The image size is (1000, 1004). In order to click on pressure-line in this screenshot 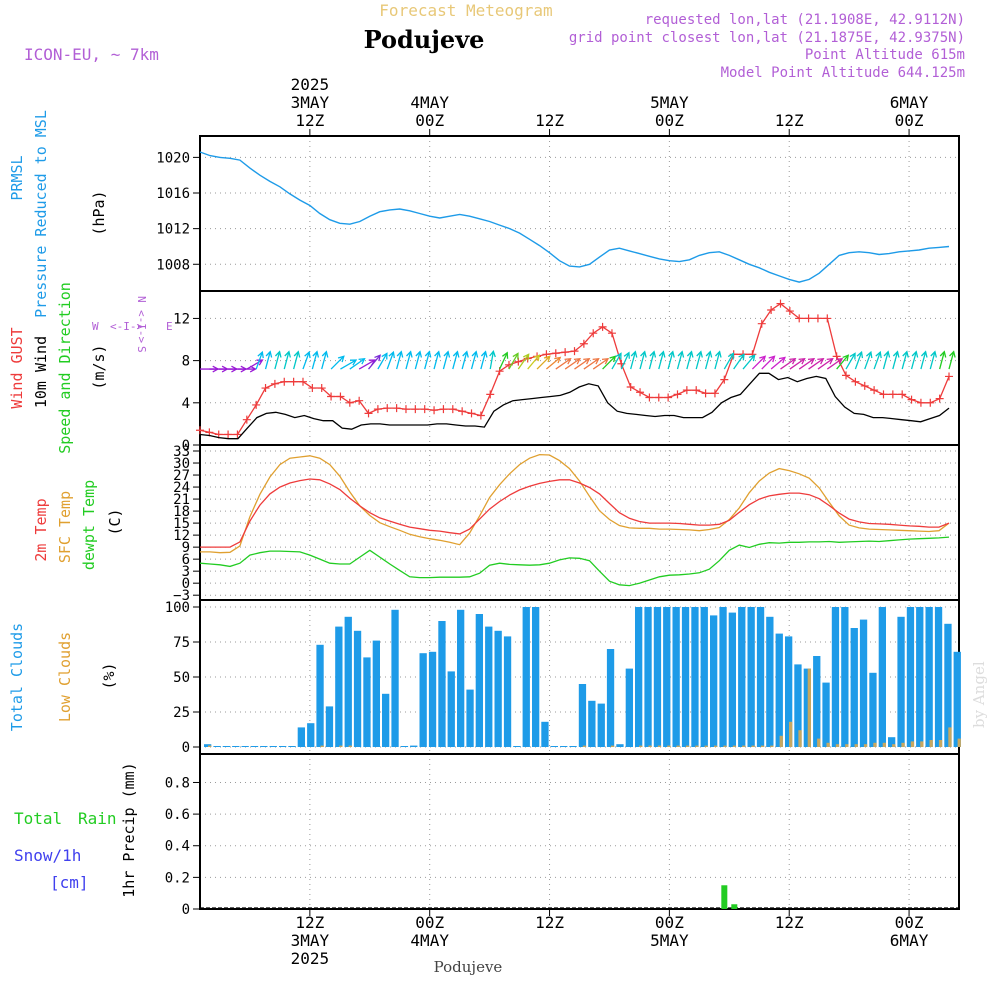, I will do `click(574, 217)`.